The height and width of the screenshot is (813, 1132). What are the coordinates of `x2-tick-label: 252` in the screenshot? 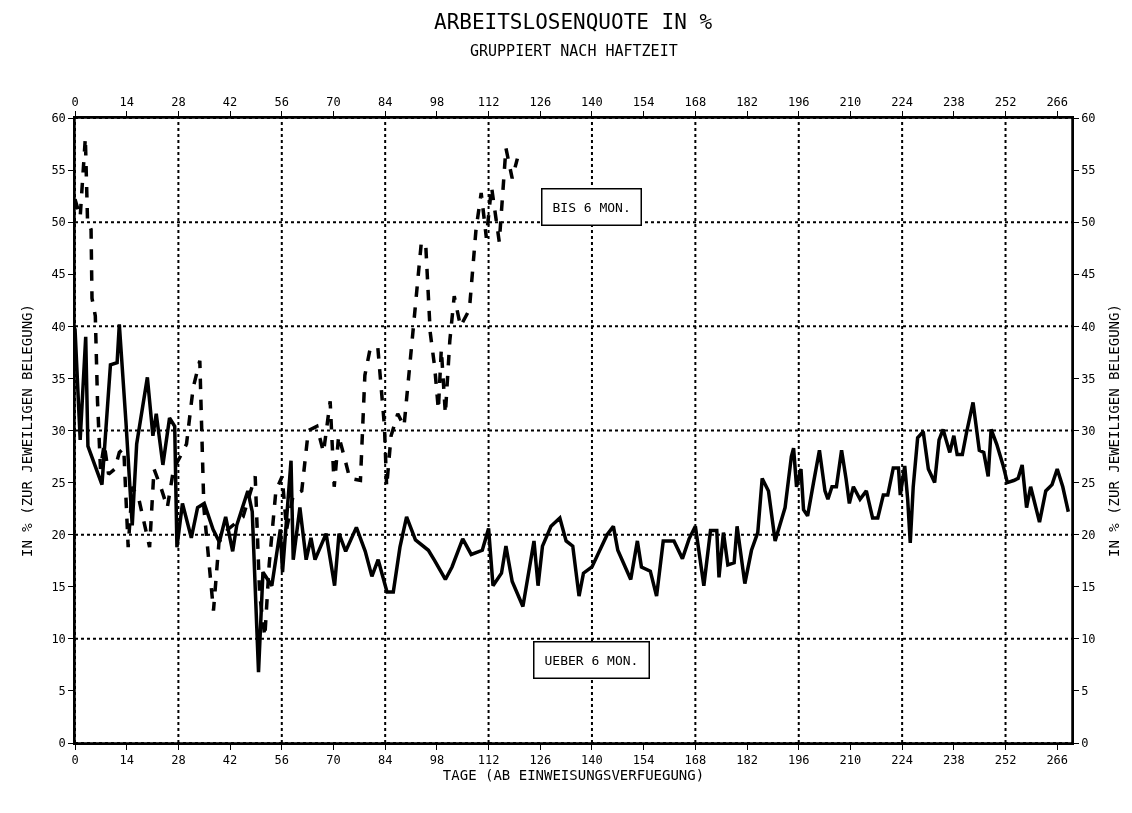 It's located at (1005, 760).